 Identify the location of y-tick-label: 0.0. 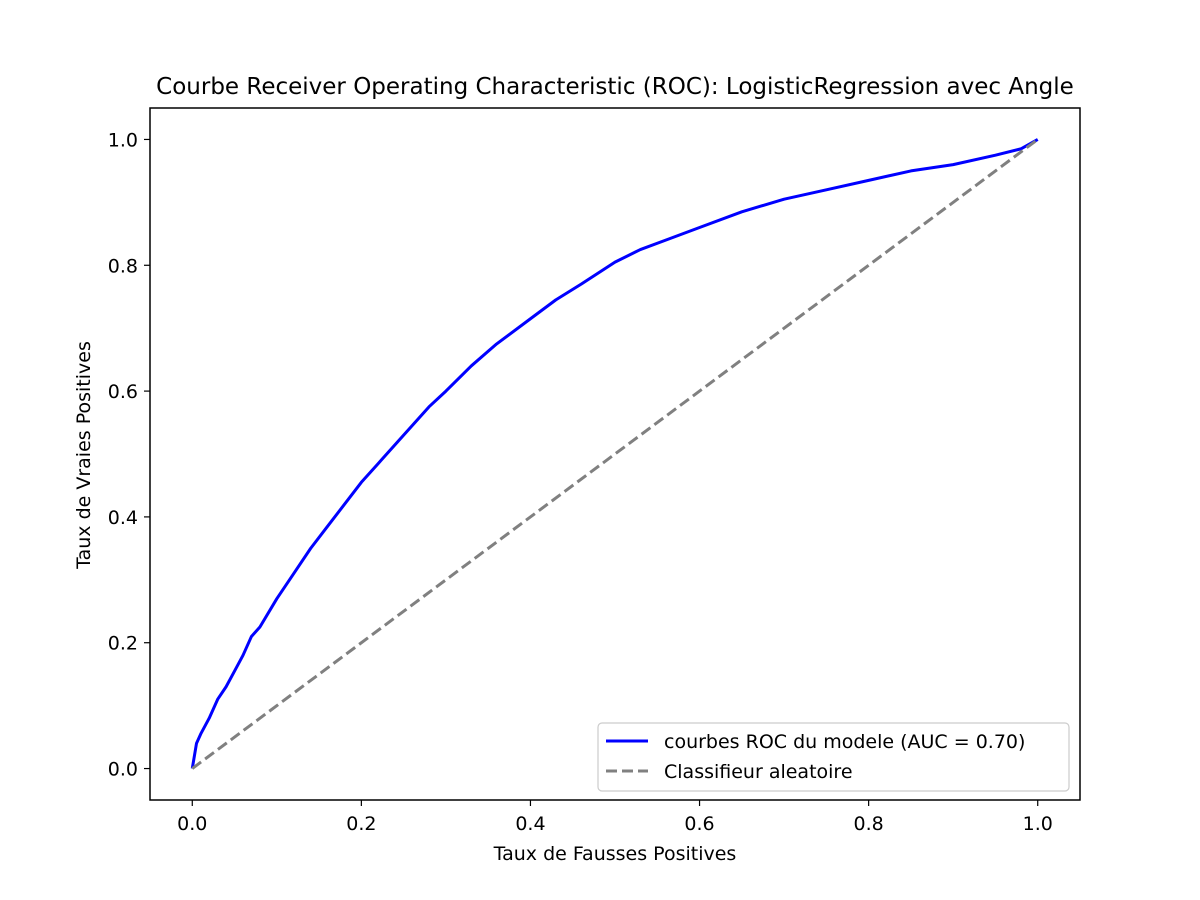
(123, 770).